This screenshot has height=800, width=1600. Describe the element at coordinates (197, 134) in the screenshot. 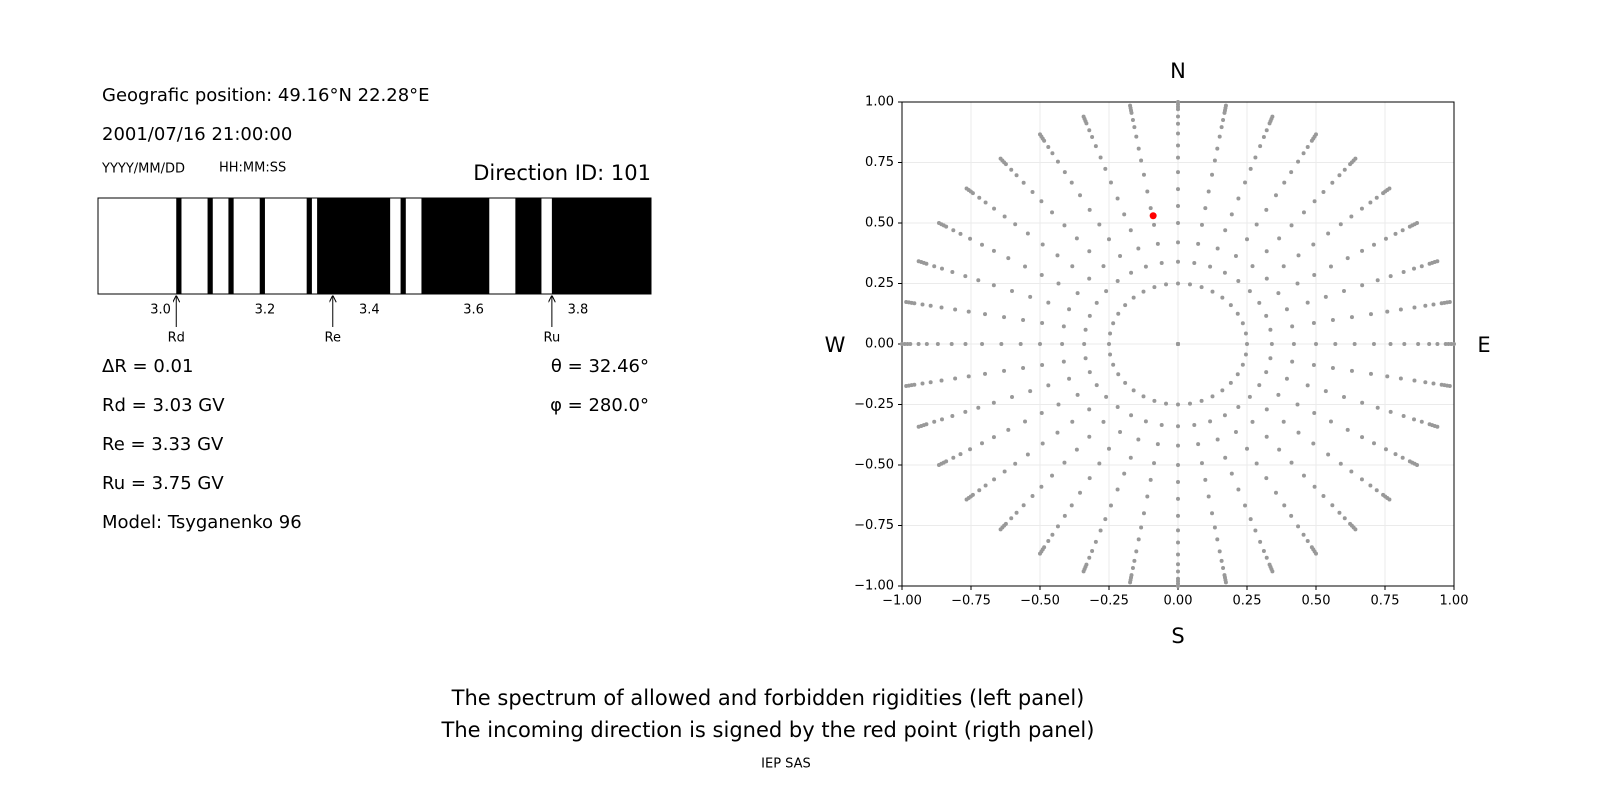

I see `datetime: 2001/07/16 21:00:00` at that location.